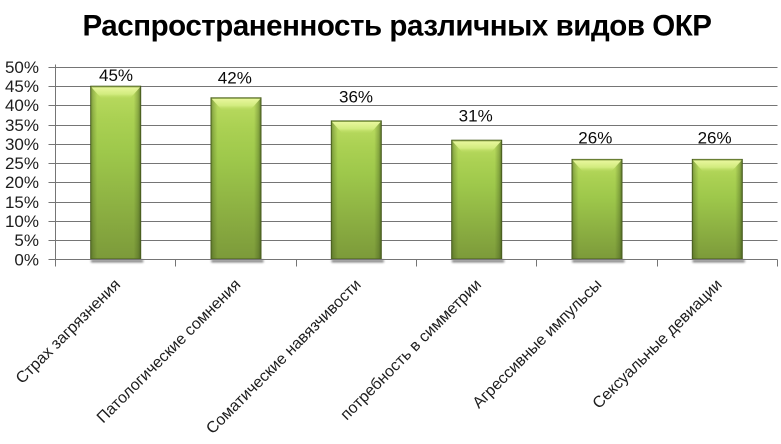  Describe the element at coordinates (396, 26) in the screenshot. I see `svg-text:Распространенность различных в: Распространенность различных видов ОКР` at that location.